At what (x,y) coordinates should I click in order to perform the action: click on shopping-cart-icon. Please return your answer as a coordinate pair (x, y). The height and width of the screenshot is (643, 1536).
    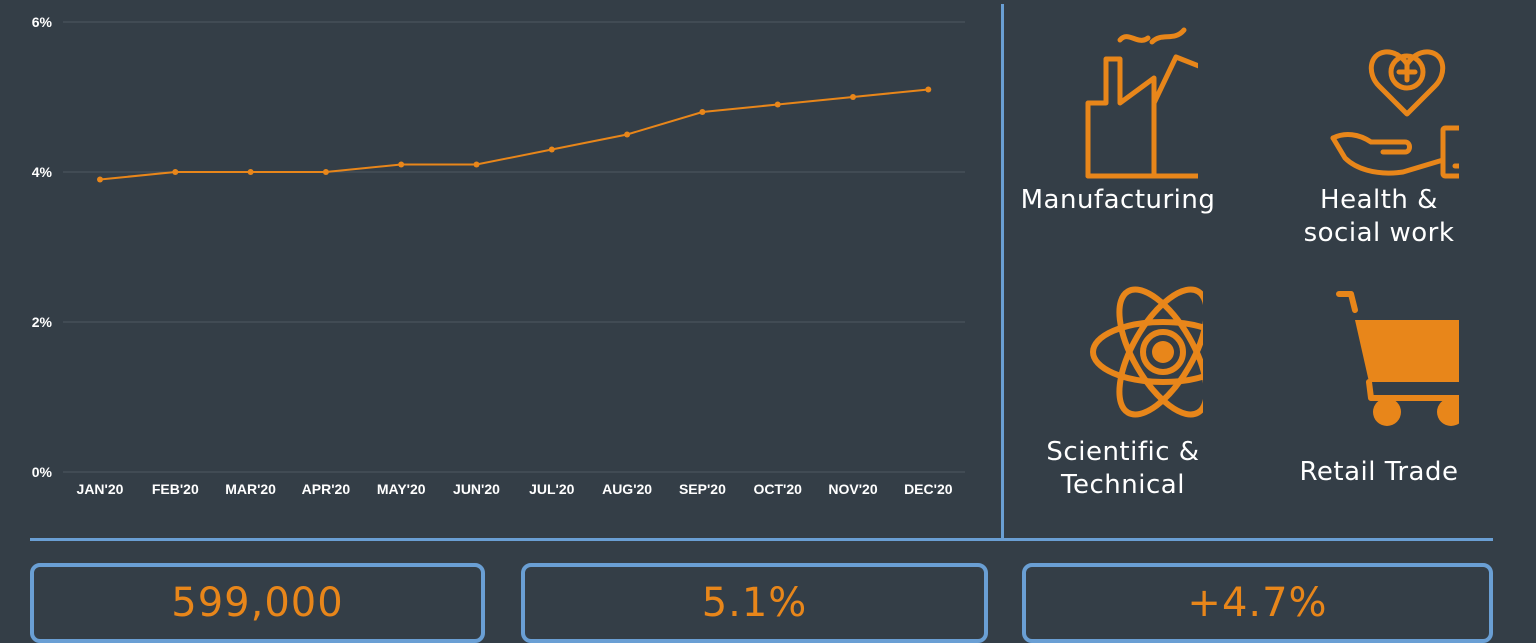
    Looking at the image, I should click on (1397, 358).